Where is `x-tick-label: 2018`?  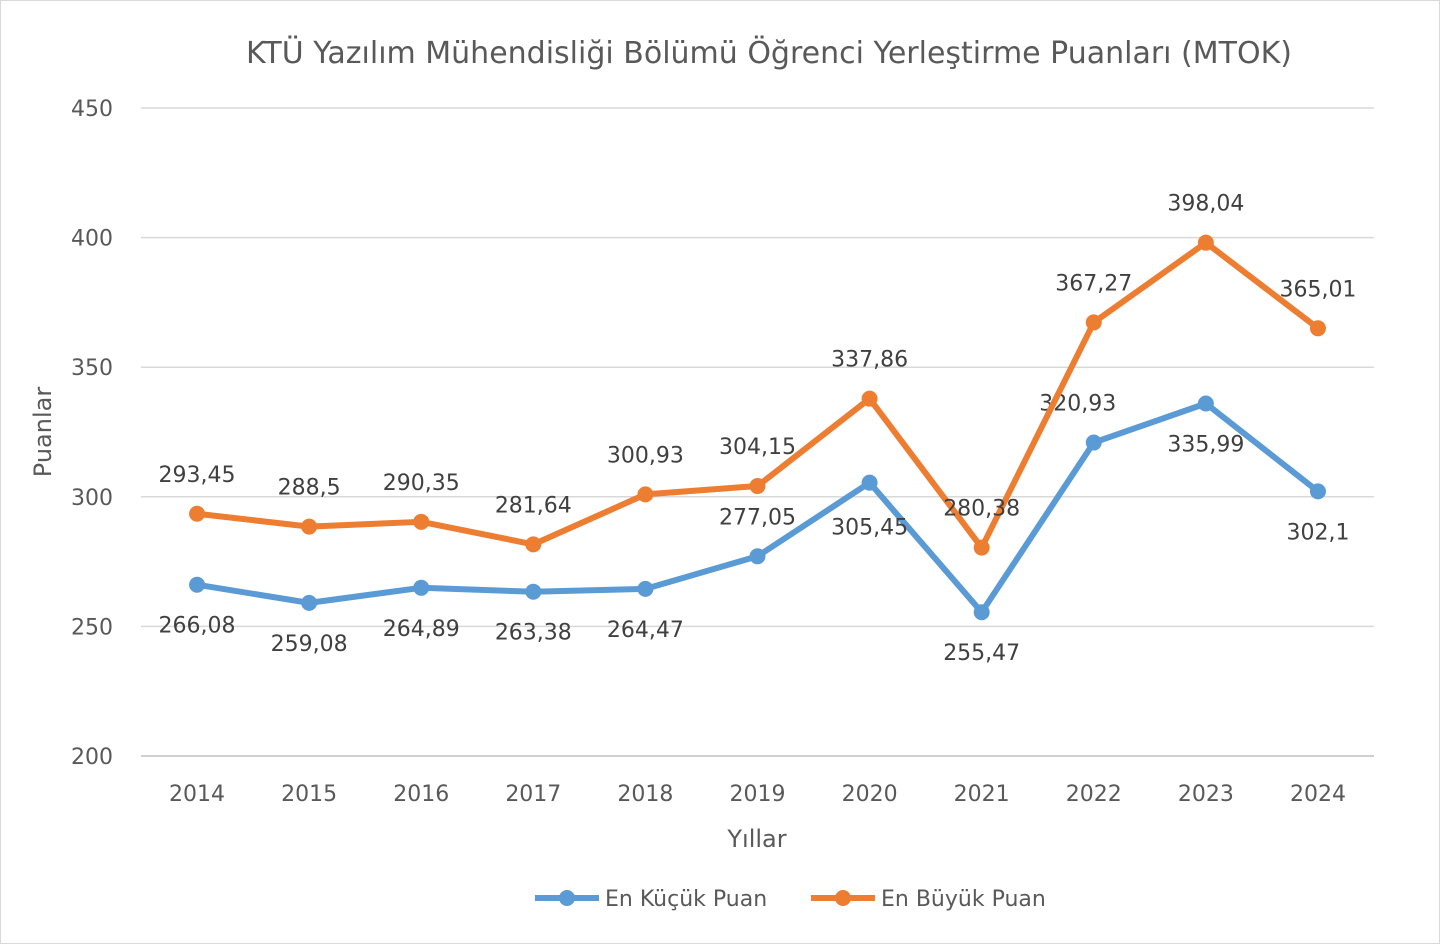 x-tick-label: 2018 is located at coordinates (645, 794).